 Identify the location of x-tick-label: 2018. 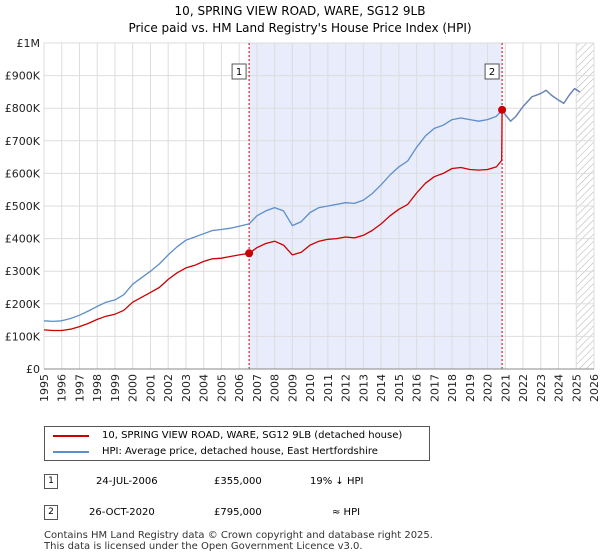
(452, 388).